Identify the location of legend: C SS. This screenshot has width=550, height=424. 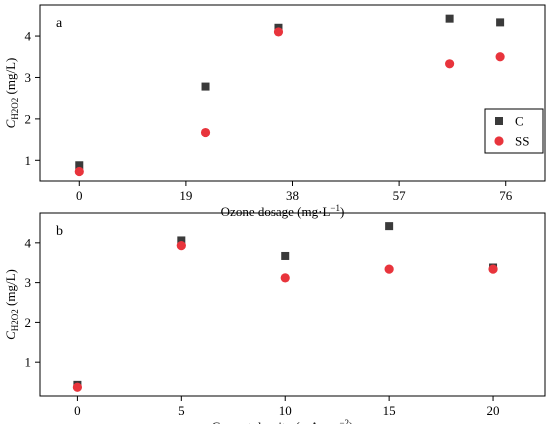
(514, 131).